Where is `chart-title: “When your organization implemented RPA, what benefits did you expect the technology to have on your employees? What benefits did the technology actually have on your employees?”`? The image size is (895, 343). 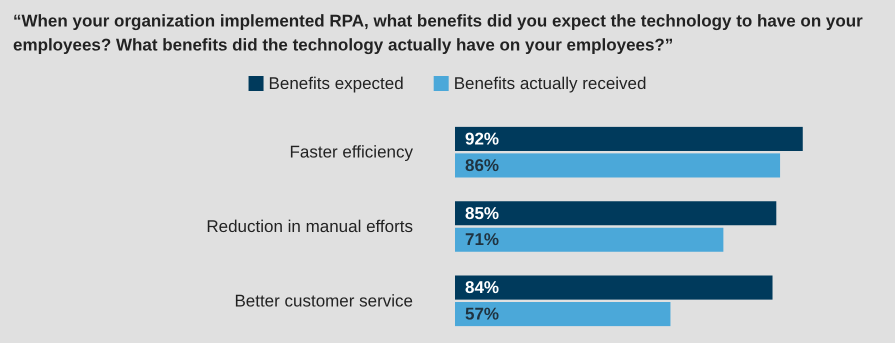 chart-title: “When your organization implemented RPA, what benefits did you expect the technology to have on your employees? What benefits did the technology actually have on your employees?” is located at coordinates (440, 33).